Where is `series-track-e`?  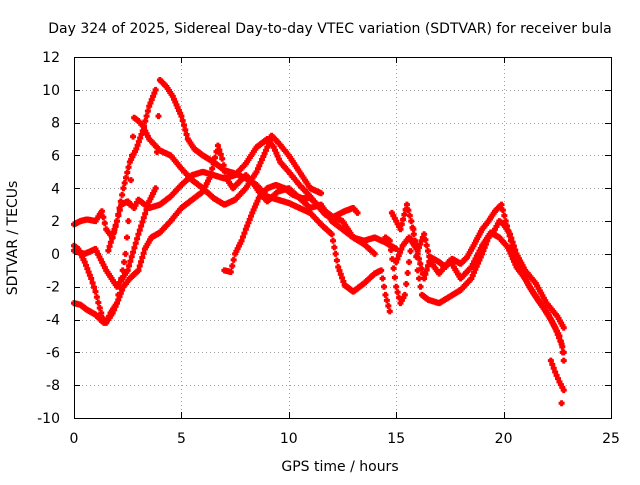
series-track-e is located at coordinates (132, 170).